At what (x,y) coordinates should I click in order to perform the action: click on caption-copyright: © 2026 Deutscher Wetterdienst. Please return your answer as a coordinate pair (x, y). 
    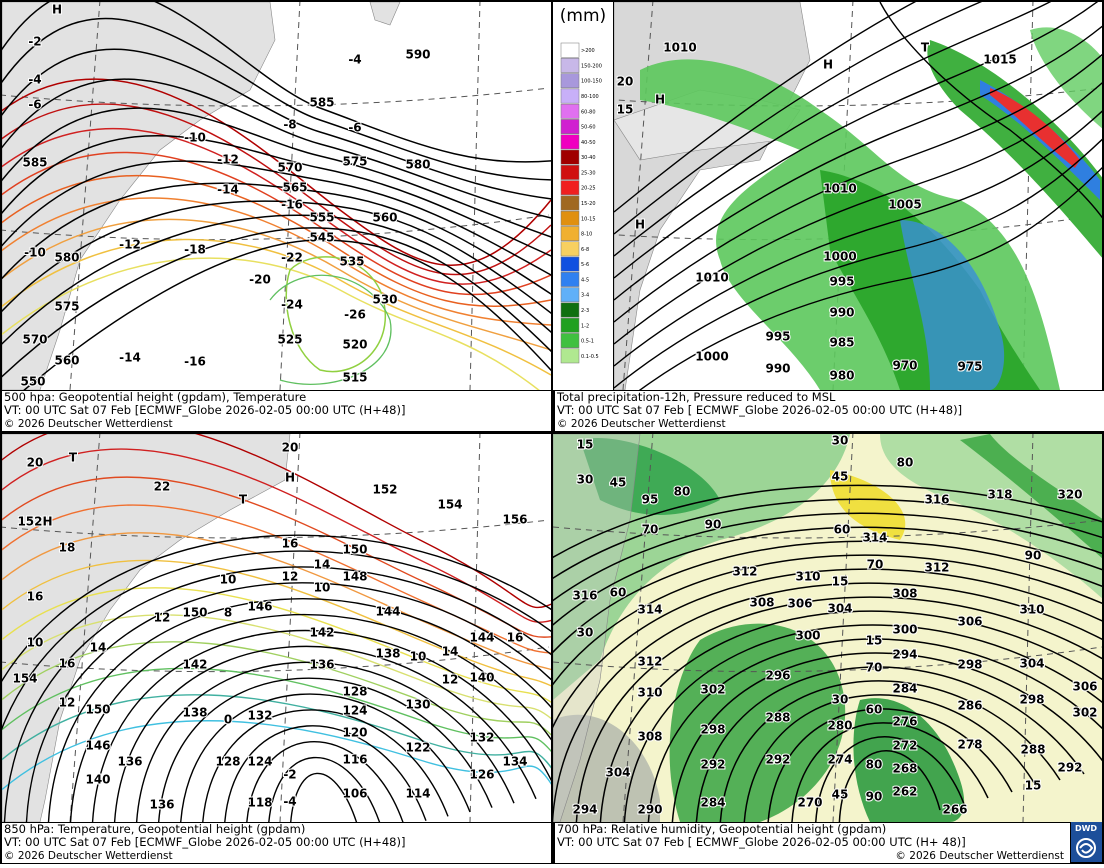
    Looking at the image, I should click on (979, 856).